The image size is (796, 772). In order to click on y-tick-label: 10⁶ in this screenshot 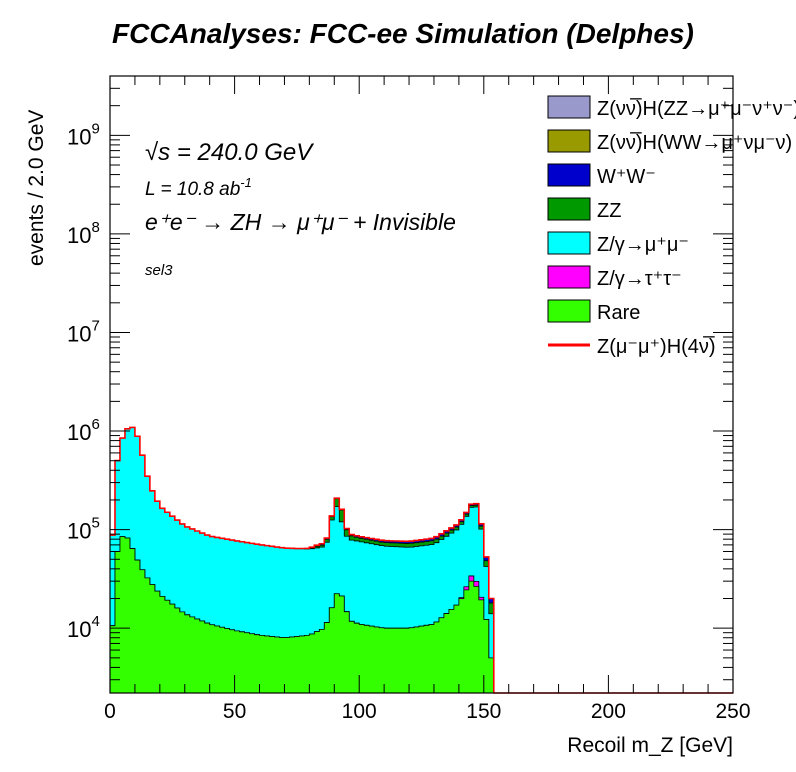, I will do `click(83, 430)`.